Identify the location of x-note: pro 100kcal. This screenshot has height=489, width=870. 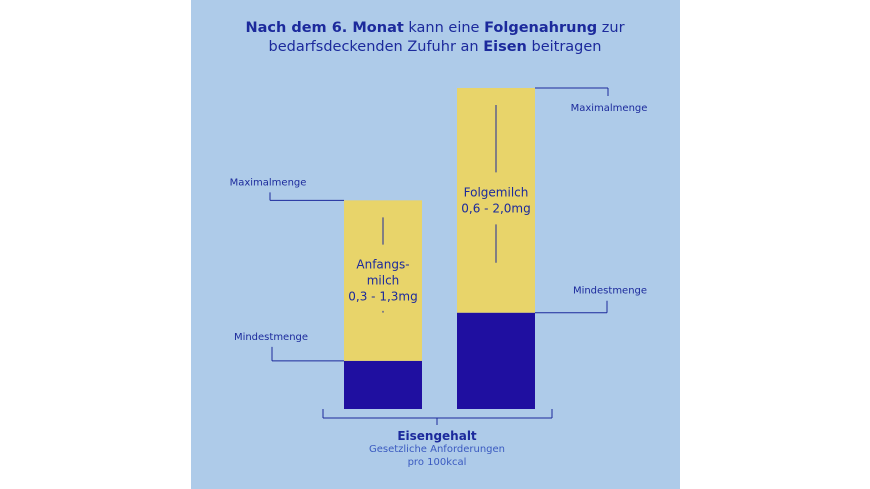
(437, 462).